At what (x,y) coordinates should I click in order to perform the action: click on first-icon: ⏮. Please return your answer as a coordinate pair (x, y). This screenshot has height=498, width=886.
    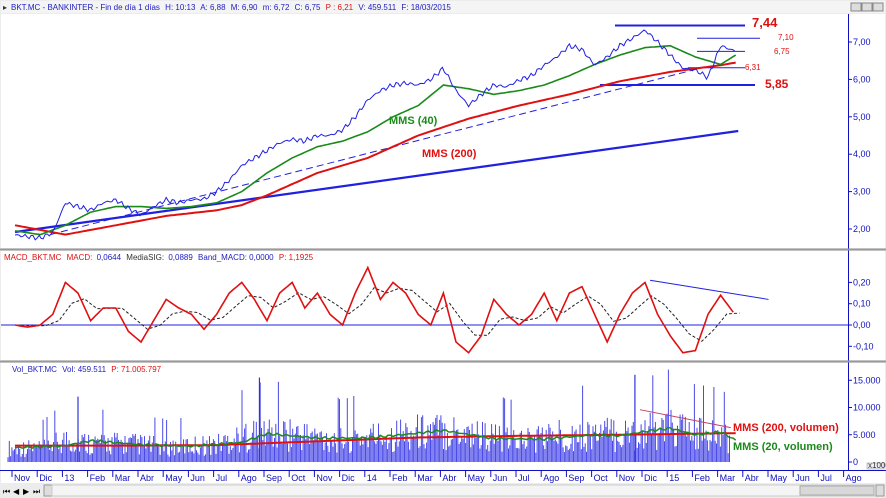
    Looking at the image, I should click on (6, 491).